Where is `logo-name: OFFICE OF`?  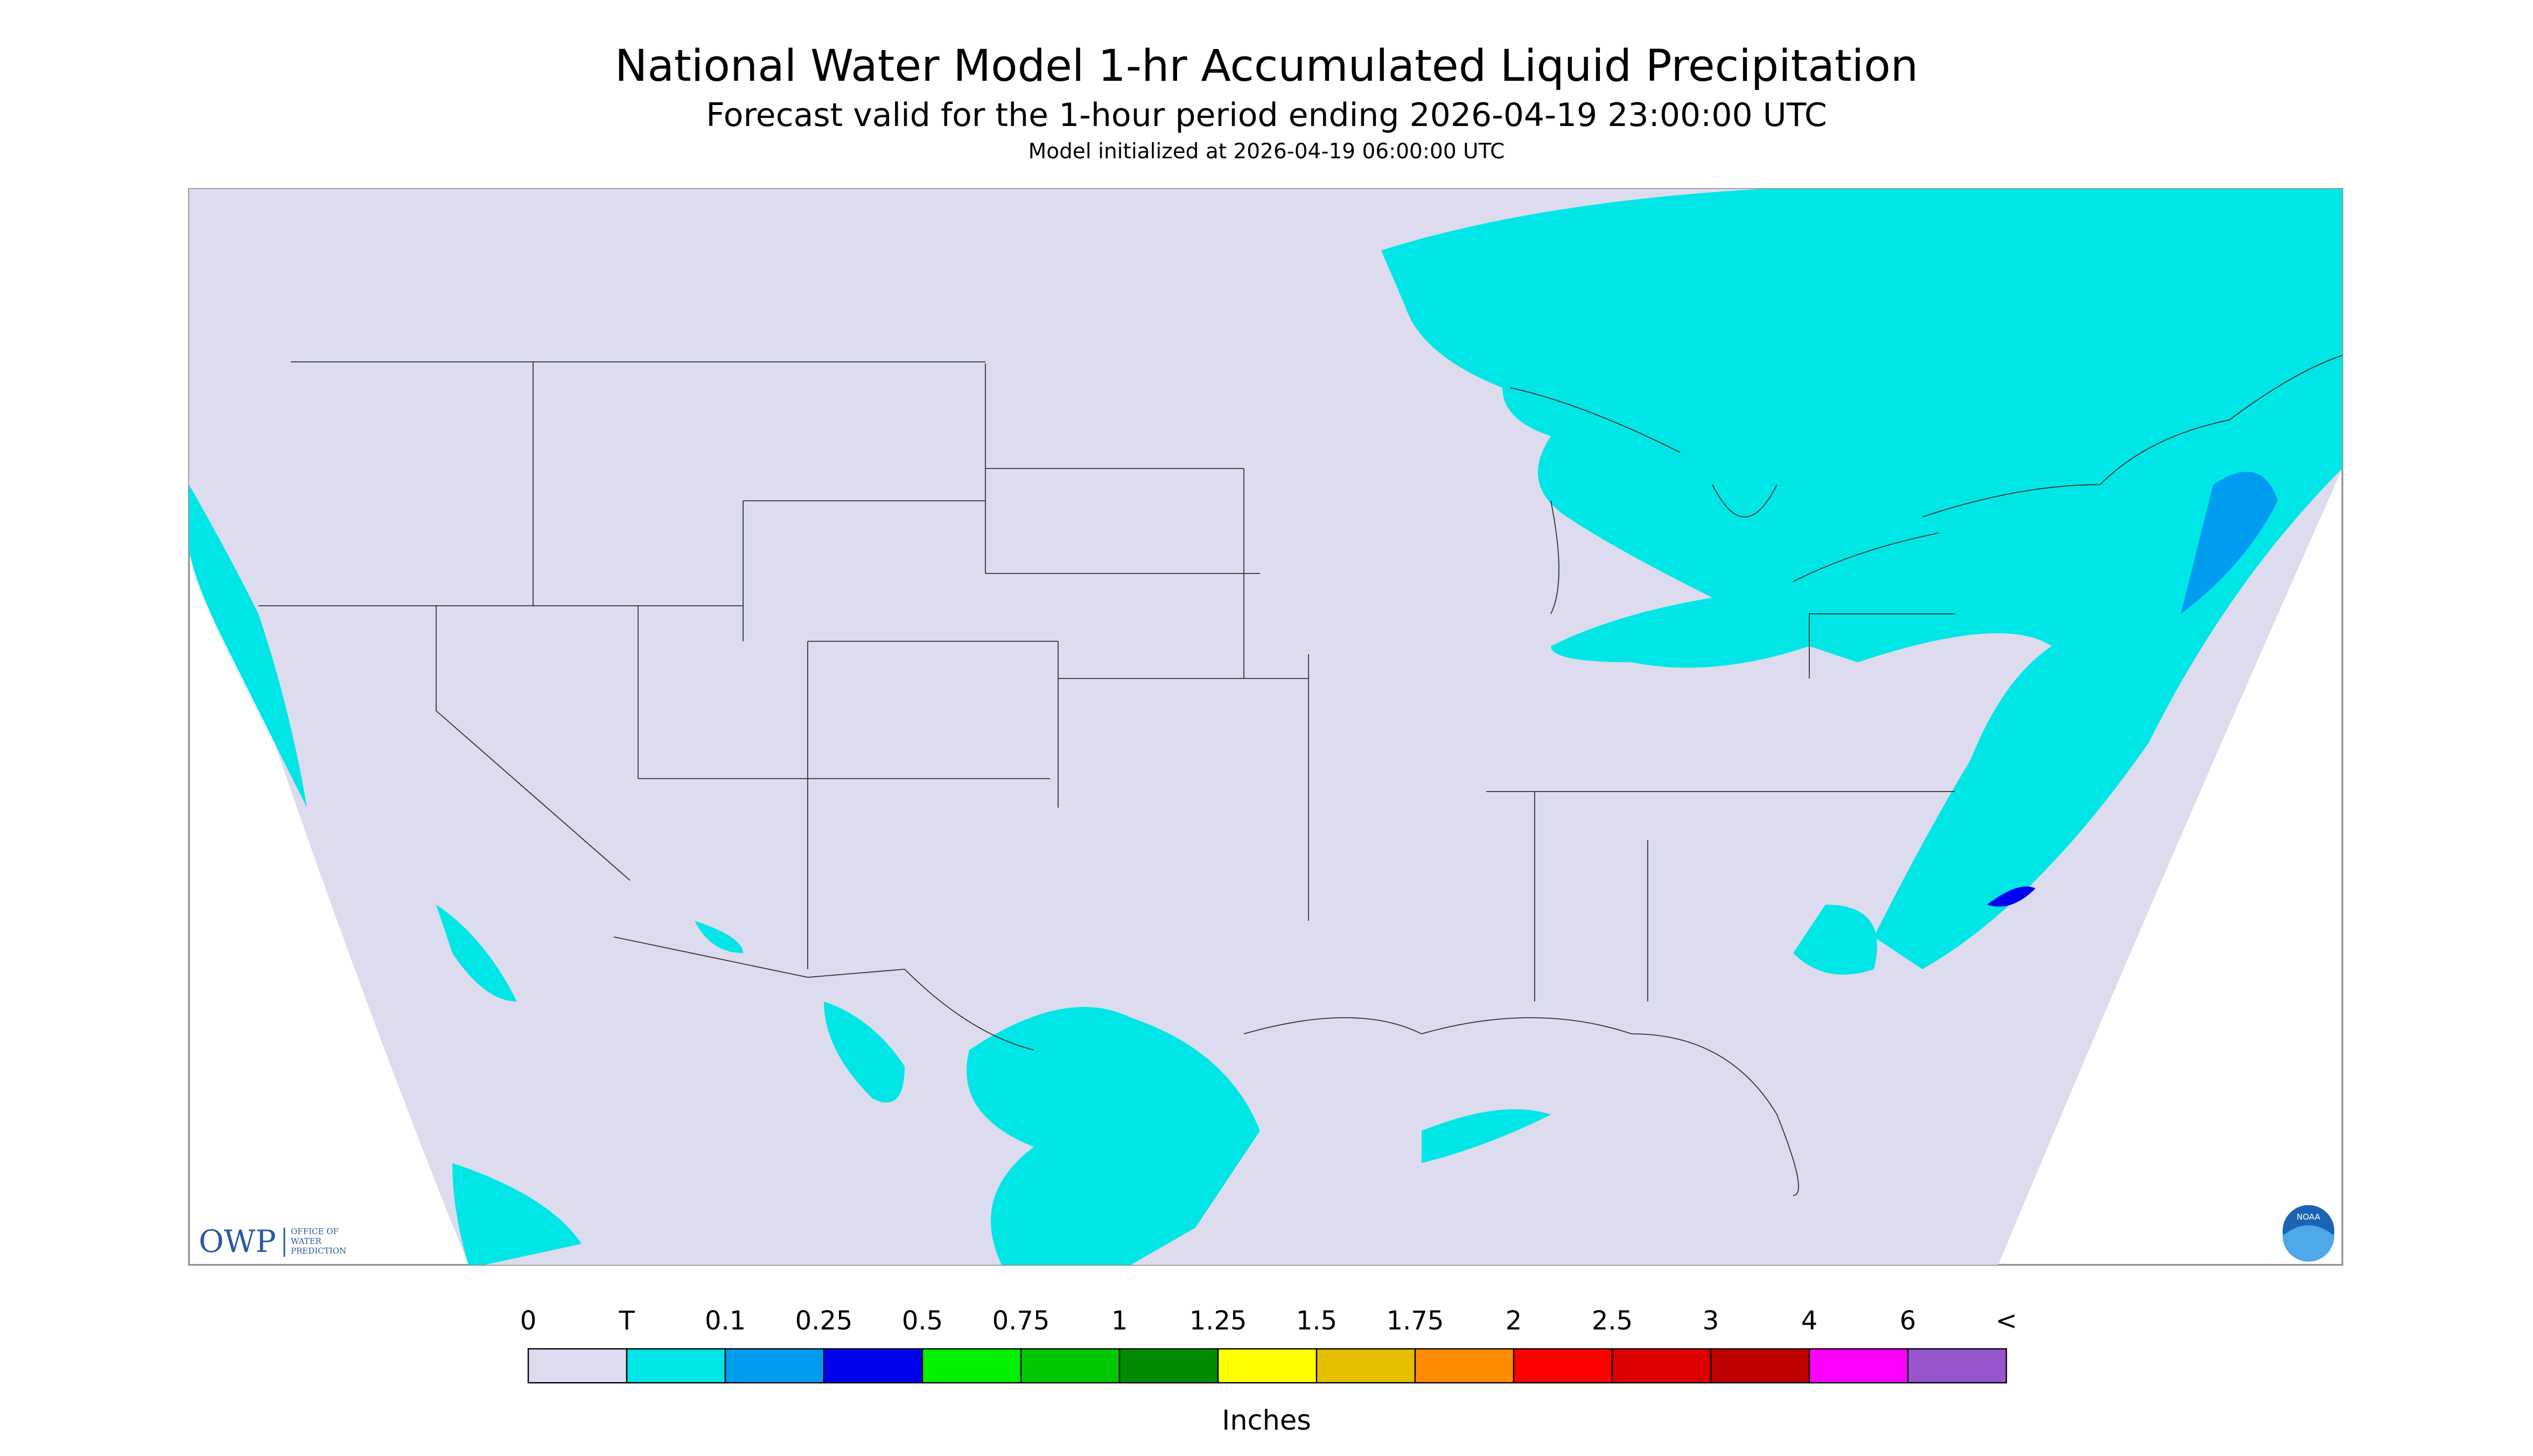 logo-name: OFFICE OF is located at coordinates (315, 1231).